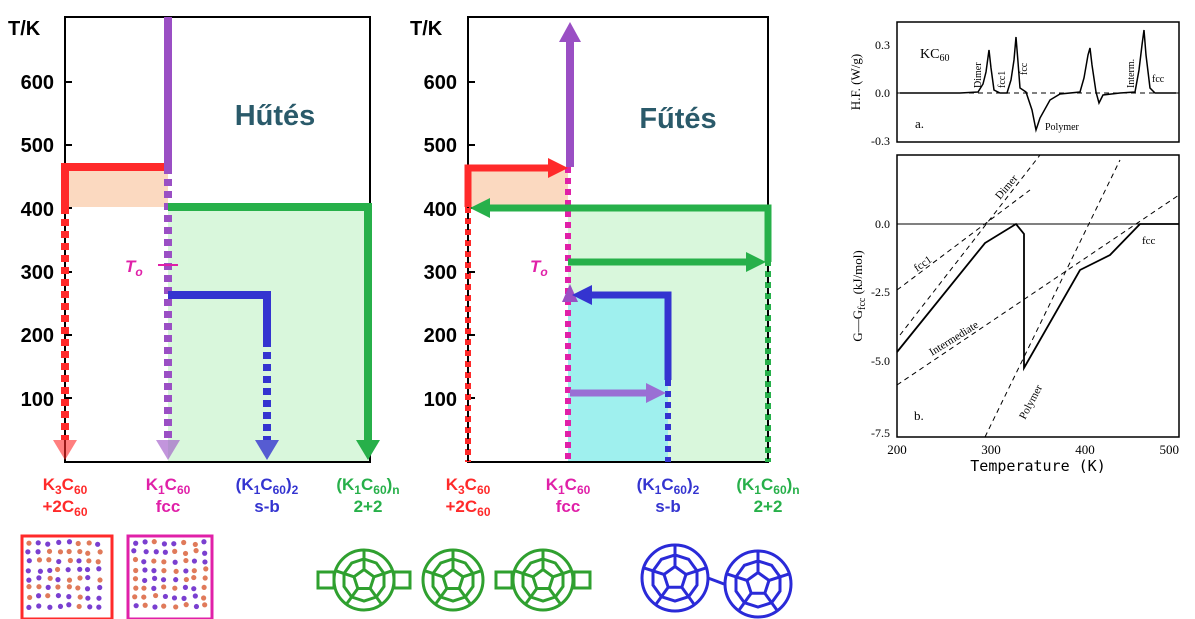 The image size is (1195, 619). Describe the element at coordinates (568, 506) in the screenshot. I see `phase-k1c60-line2-2: fcc` at that location.